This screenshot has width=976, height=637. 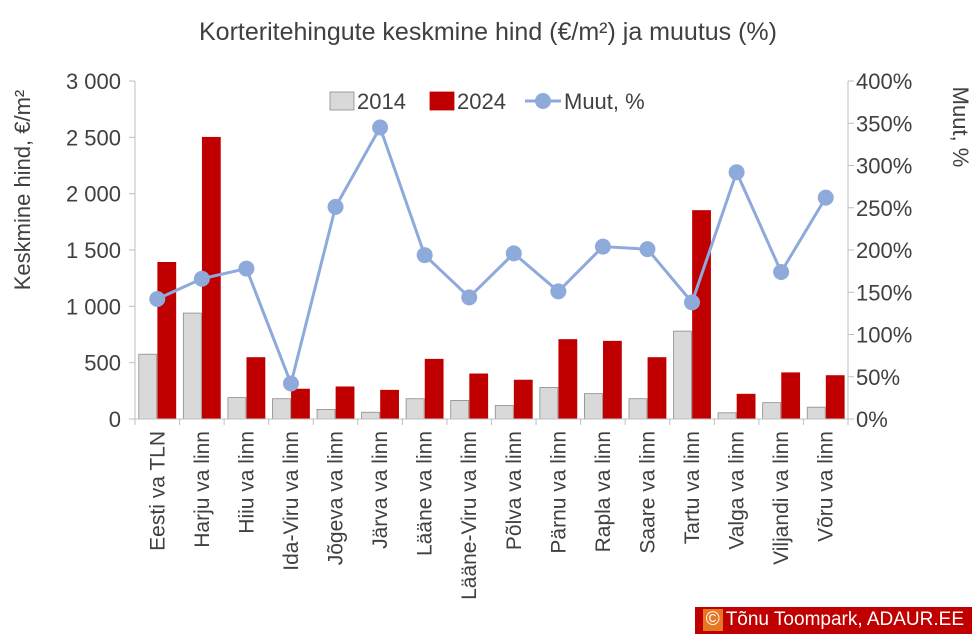 What do you see at coordinates (604, 101) in the screenshot?
I see `legend-label-change: Muut, %` at bounding box center [604, 101].